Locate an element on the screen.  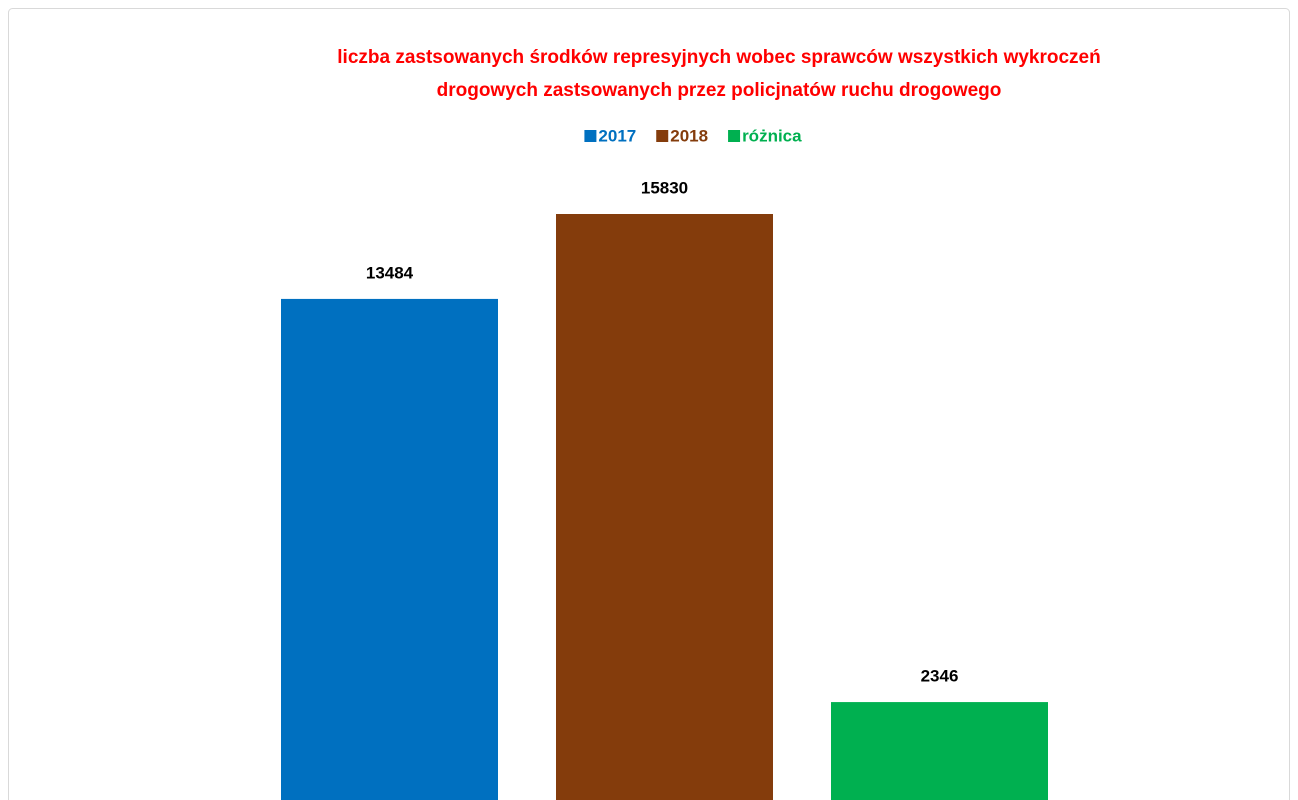
legend-label: 2018 is located at coordinates (689, 135).